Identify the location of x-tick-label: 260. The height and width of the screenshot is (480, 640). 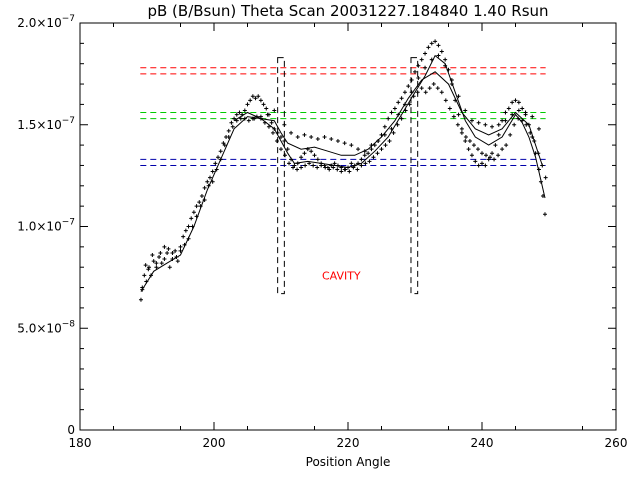
(616, 443).